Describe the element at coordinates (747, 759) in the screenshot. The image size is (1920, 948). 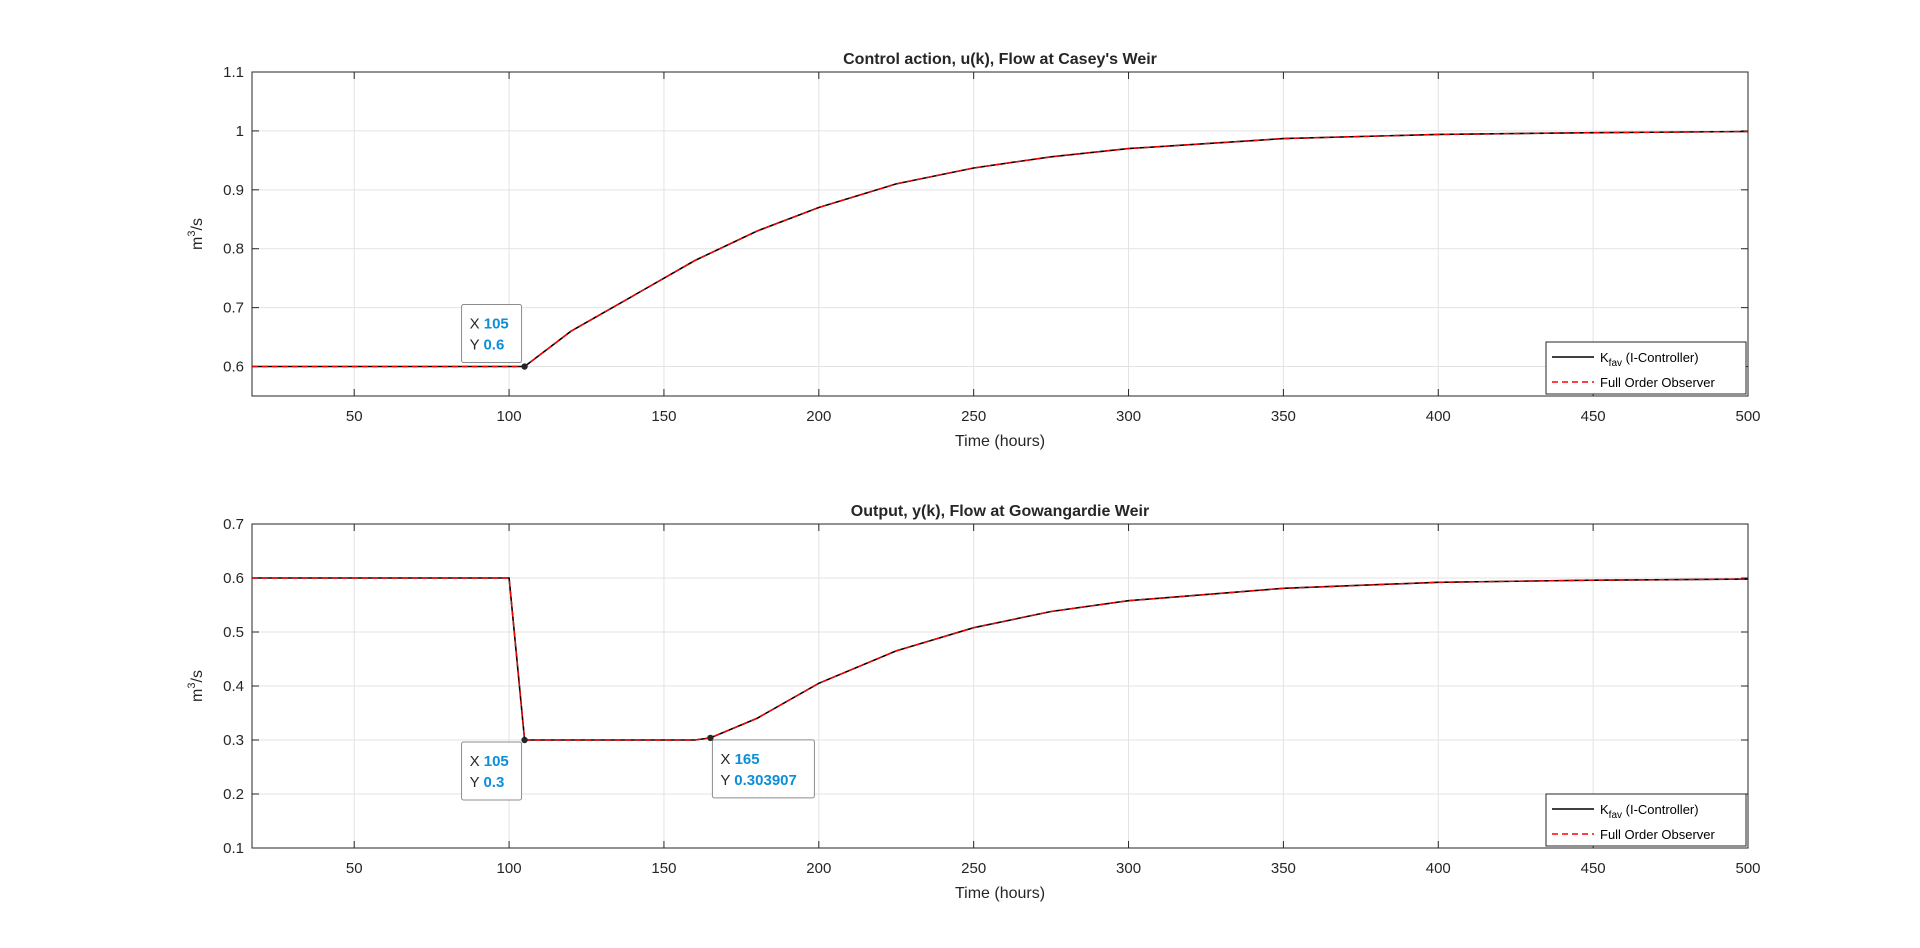
I see `datatip-x-value: 165` at that location.